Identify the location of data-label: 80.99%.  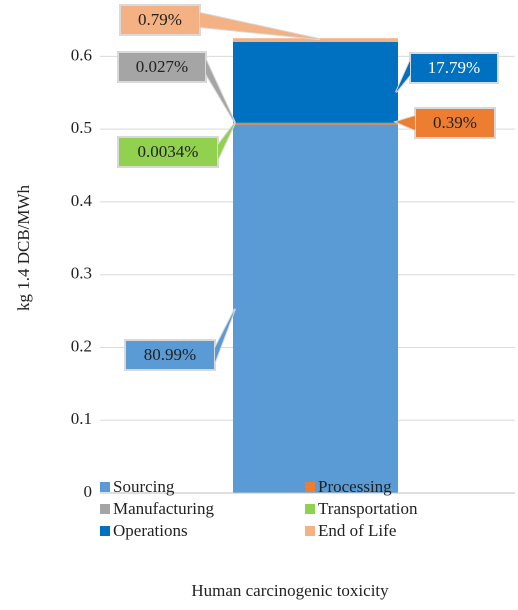
(170, 354).